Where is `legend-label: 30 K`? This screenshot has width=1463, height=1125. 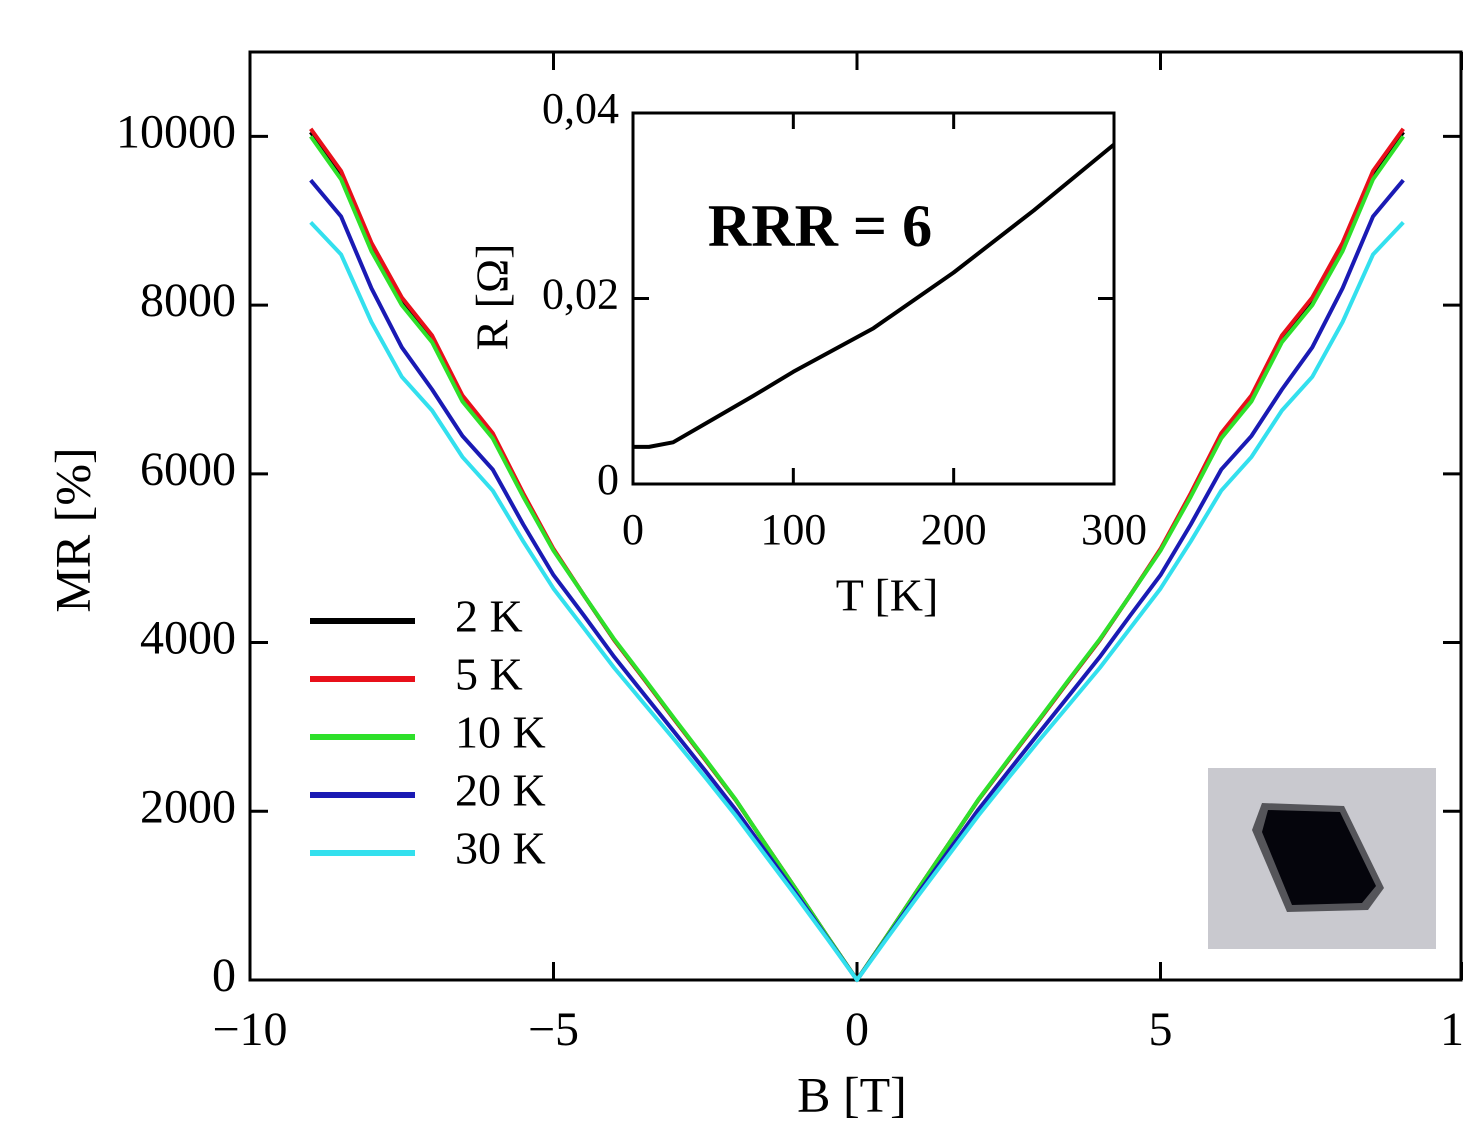 legend-label: 30 K is located at coordinates (500, 848).